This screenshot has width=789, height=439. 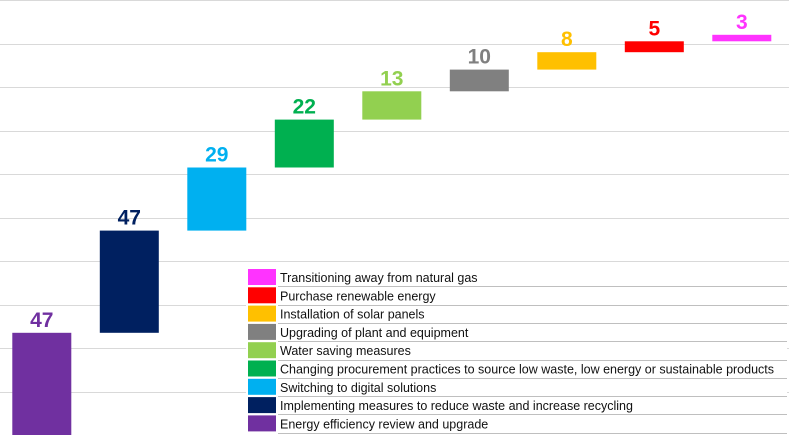 What do you see at coordinates (358, 388) in the screenshot?
I see `legend-label: Switching to digital solutions` at bounding box center [358, 388].